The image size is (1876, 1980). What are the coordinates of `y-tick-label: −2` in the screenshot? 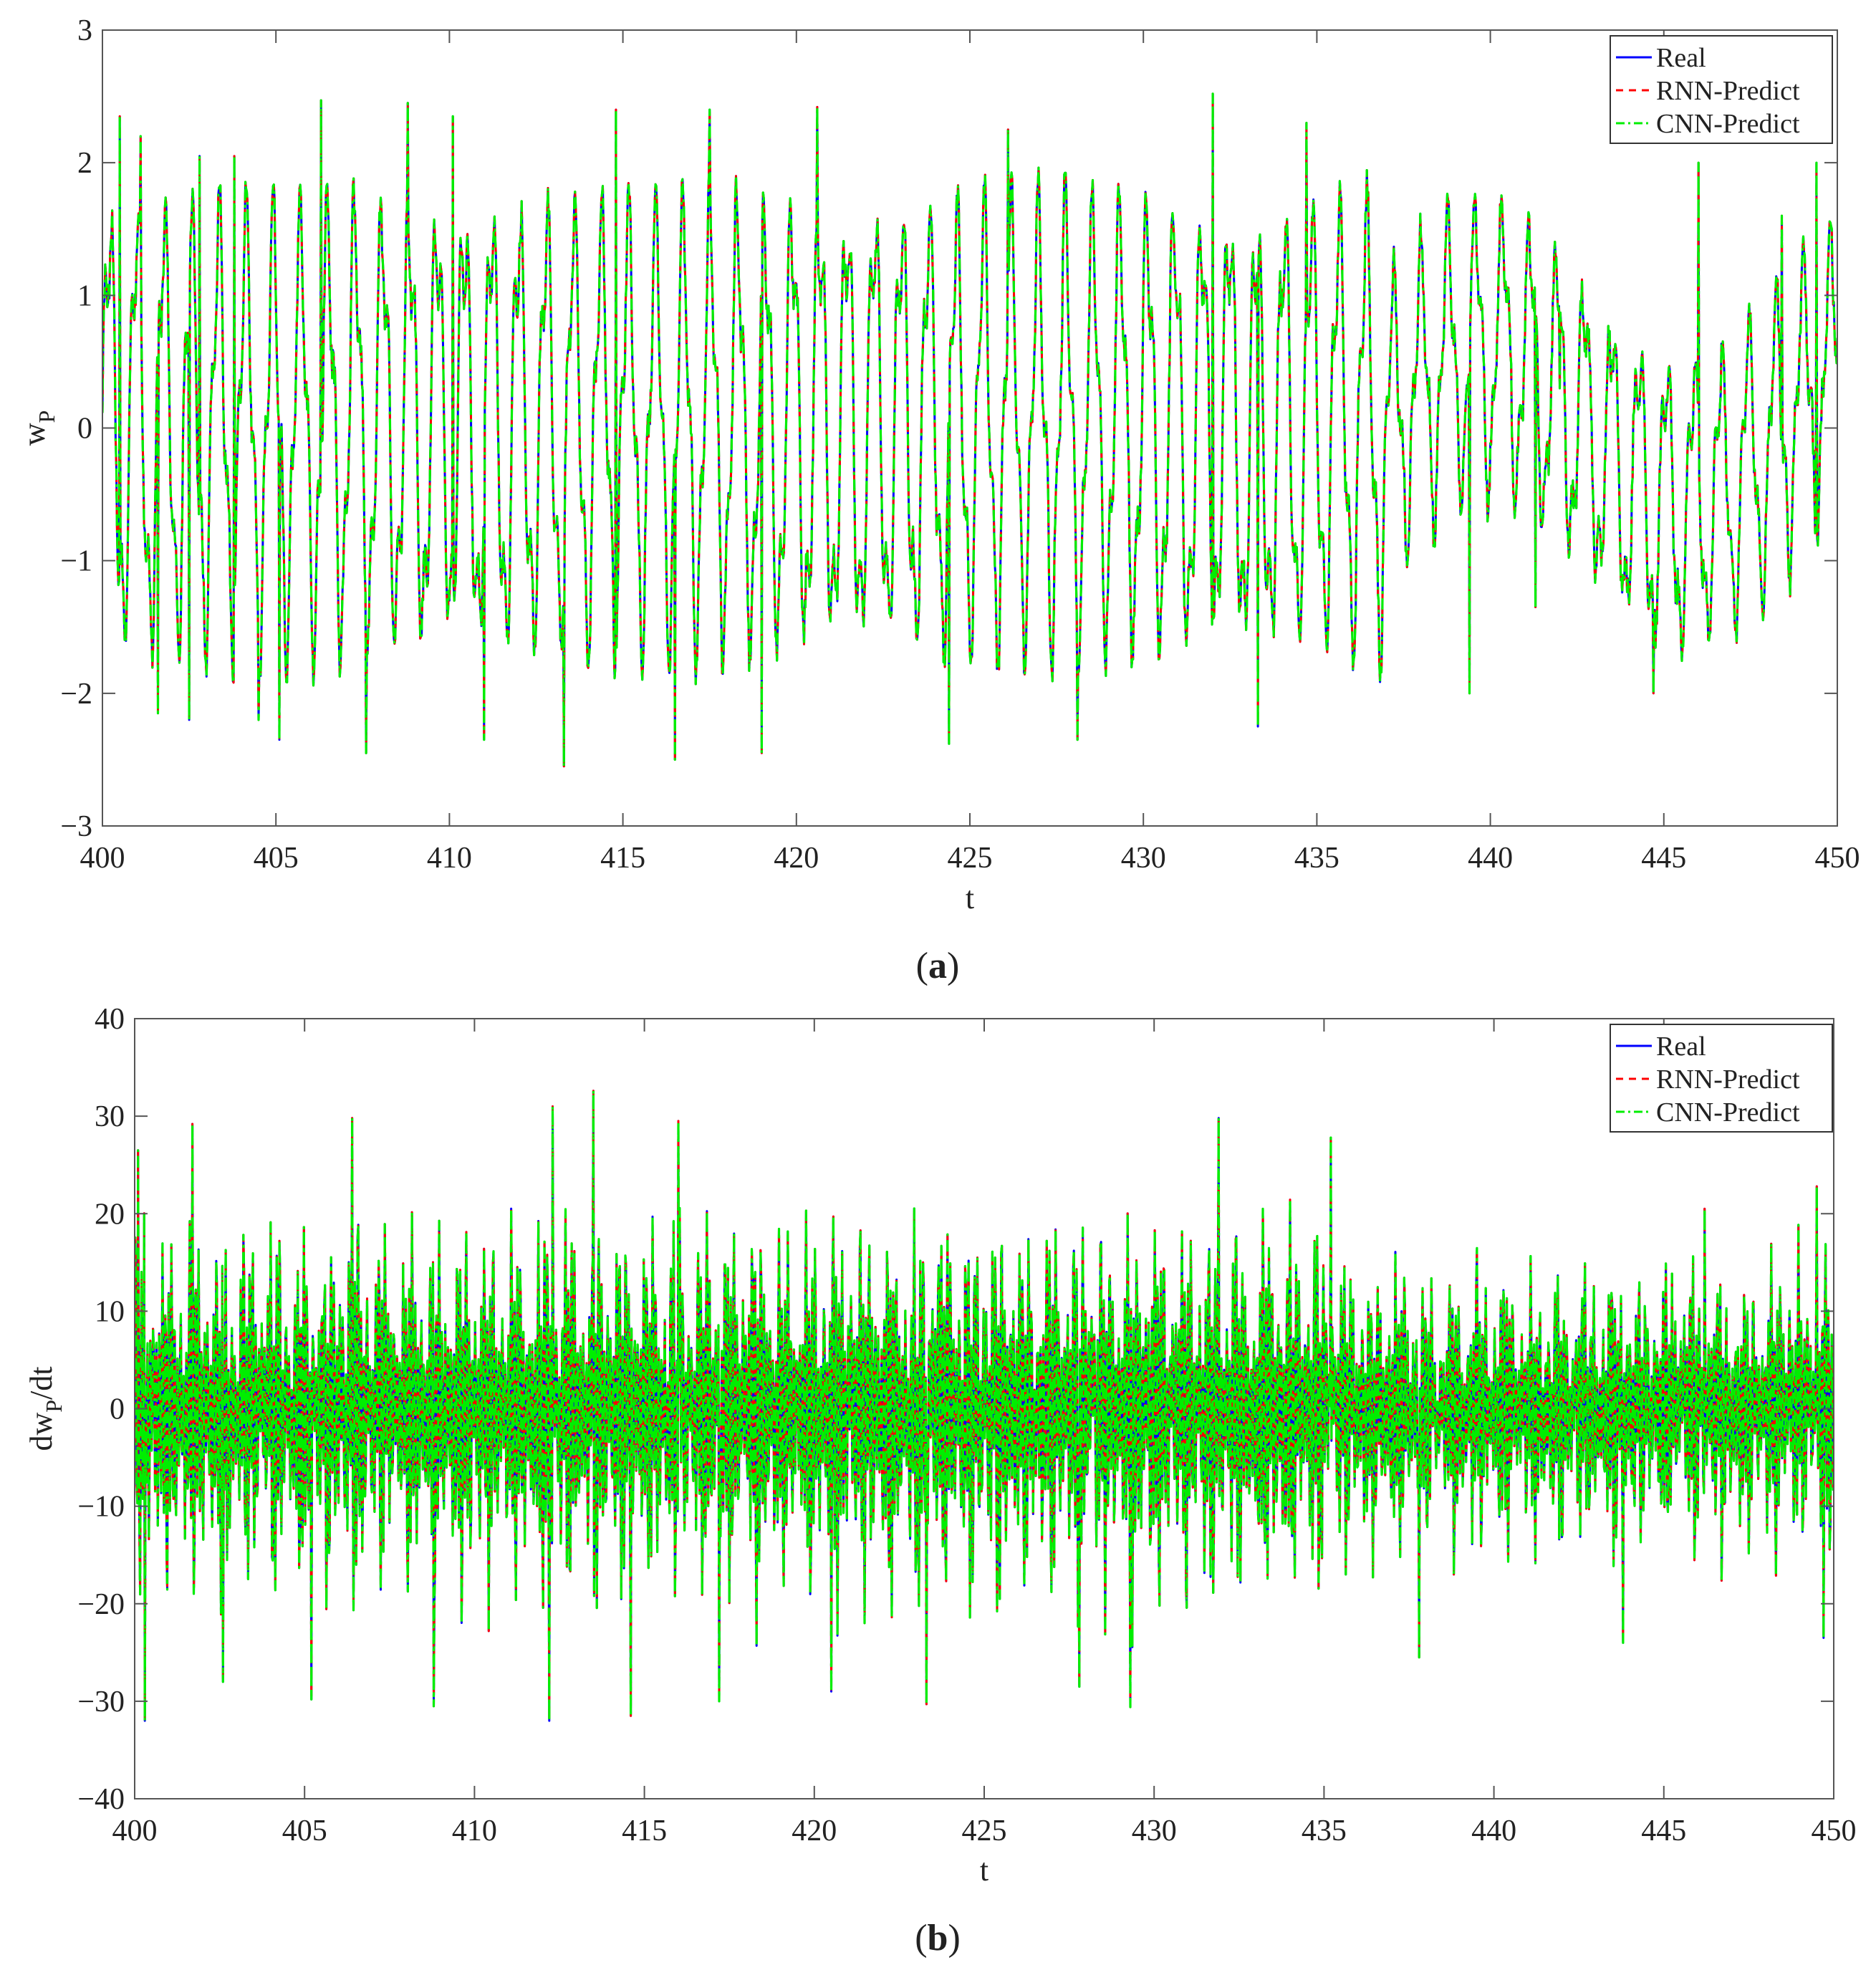 It's located at (76, 694).